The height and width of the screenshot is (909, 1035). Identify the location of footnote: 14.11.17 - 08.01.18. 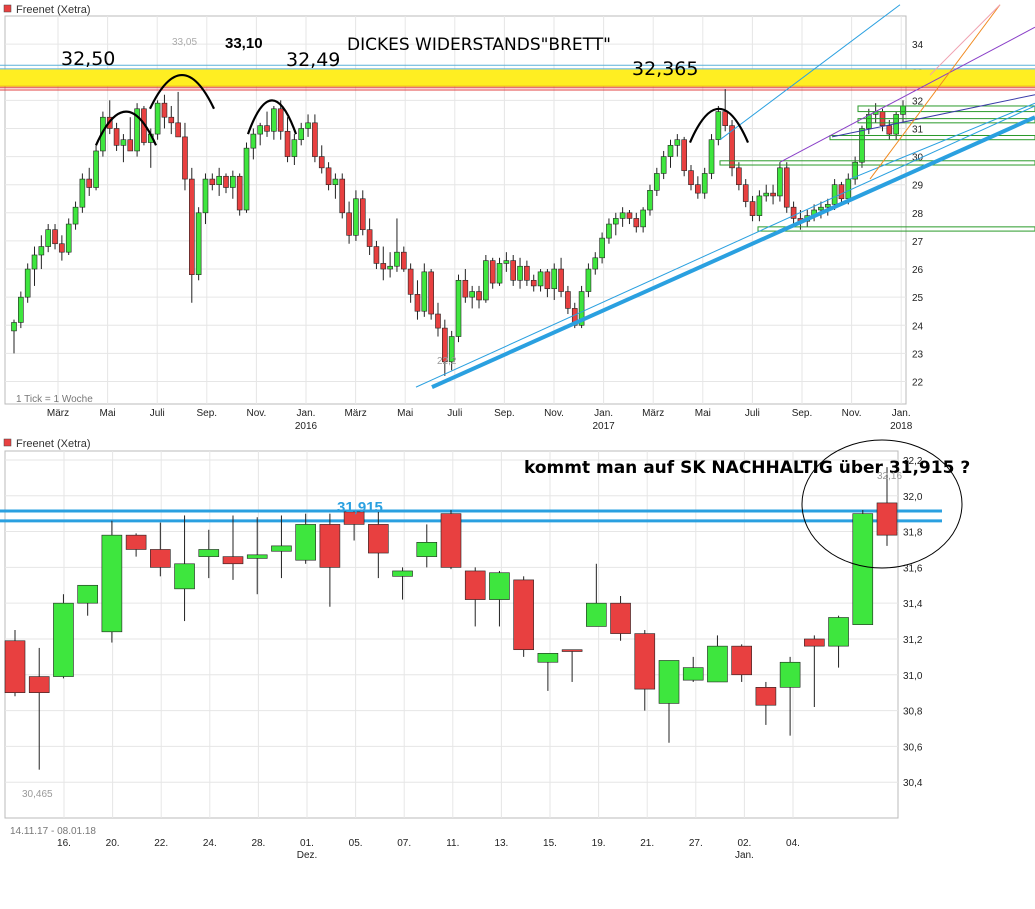
(53, 831).